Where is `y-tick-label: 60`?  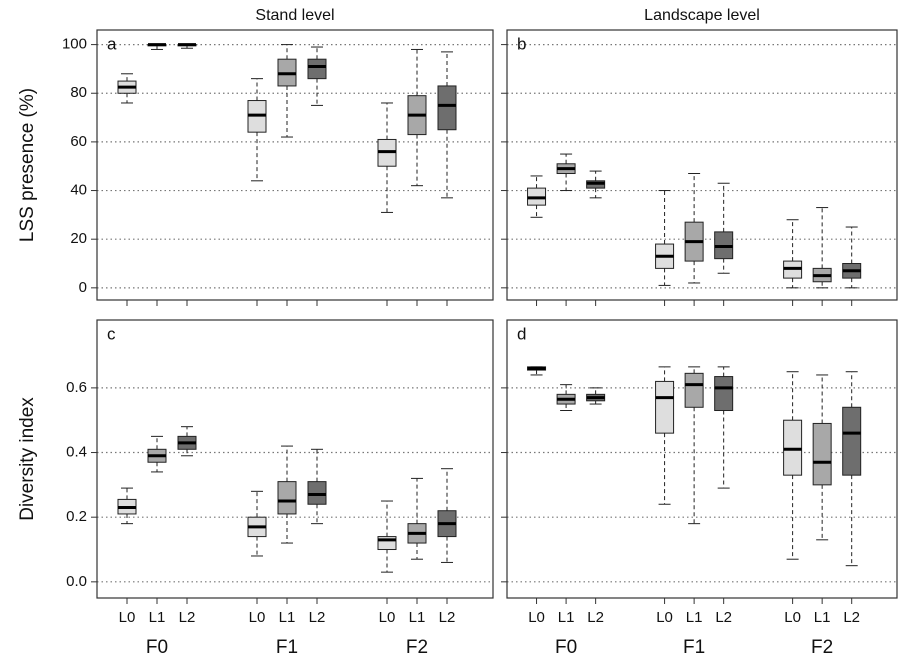
y-tick-label: 60 is located at coordinates (78, 141).